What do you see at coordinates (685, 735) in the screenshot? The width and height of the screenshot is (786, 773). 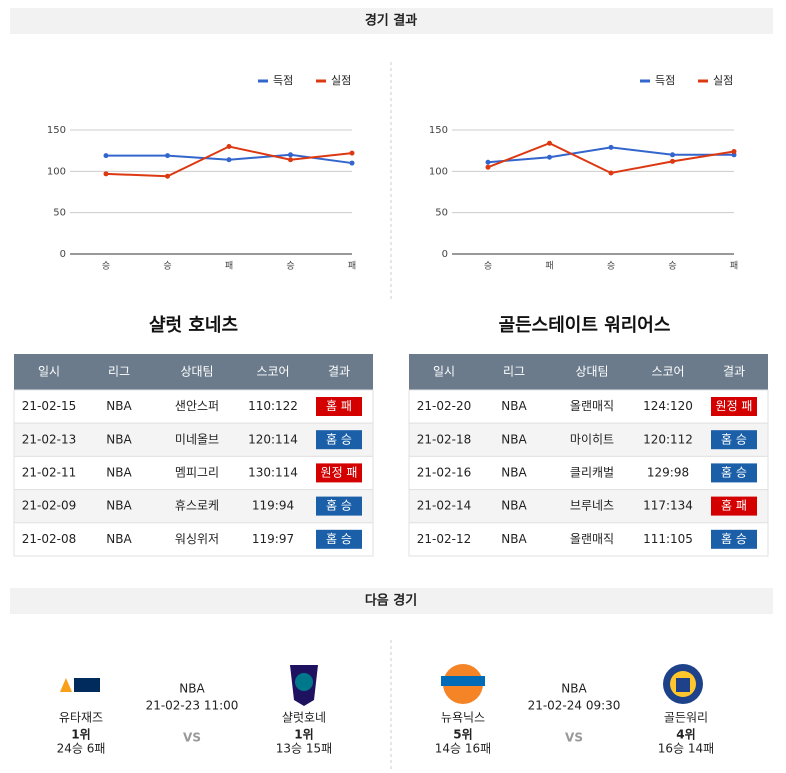 I see `team-rank: 4위` at bounding box center [685, 735].